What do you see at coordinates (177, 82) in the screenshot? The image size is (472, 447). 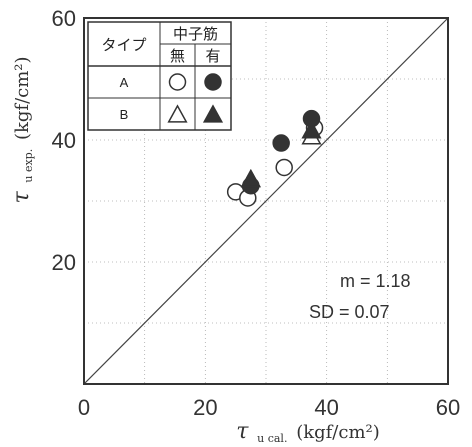 I see `legend-marker-circle-open` at bounding box center [177, 82].